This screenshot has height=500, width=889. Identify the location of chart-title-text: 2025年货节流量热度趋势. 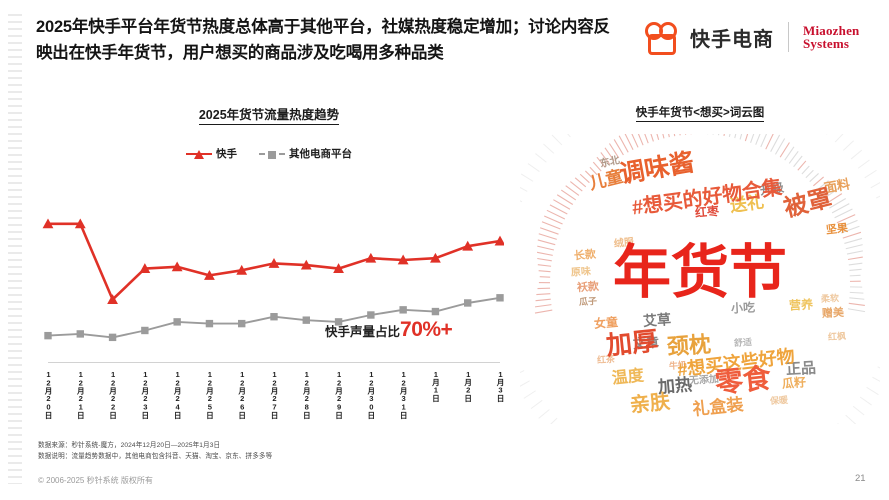
(269, 116).